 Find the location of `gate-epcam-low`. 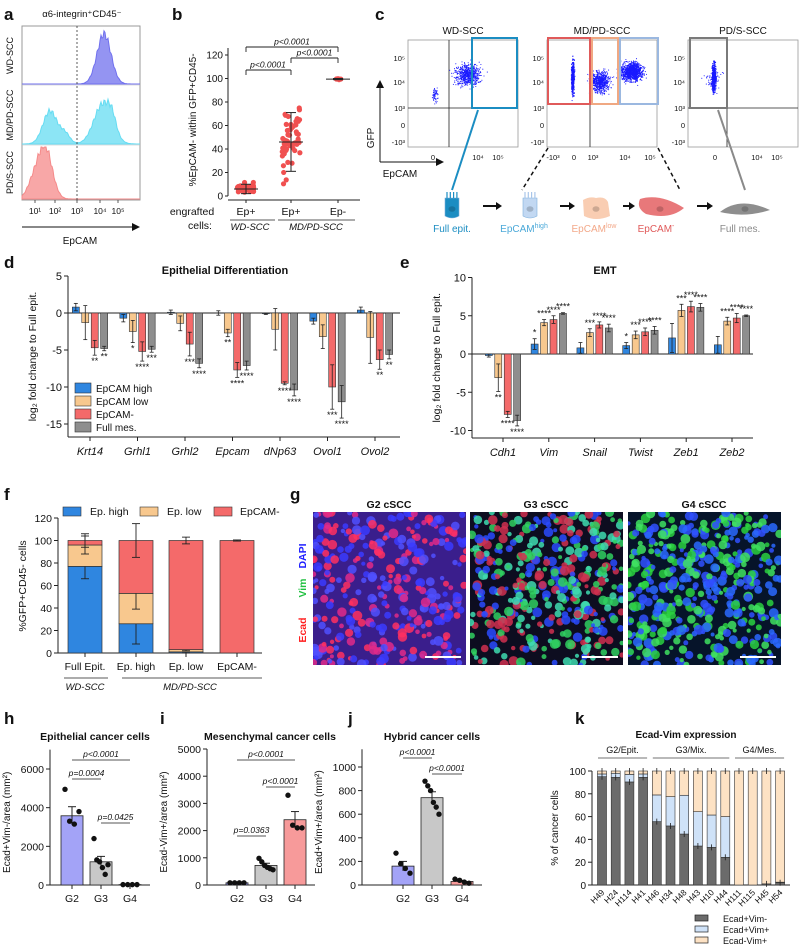

gate-epcam-low is located at coordinates (605, 71).